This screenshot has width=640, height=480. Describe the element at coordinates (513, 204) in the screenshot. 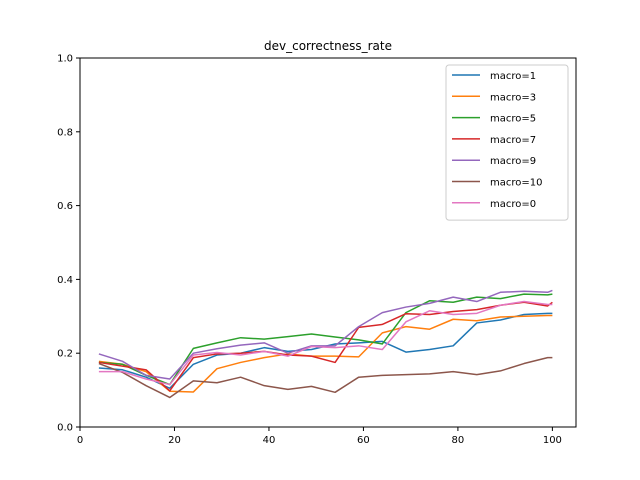

I see `legend-label: macro=0` at that location.